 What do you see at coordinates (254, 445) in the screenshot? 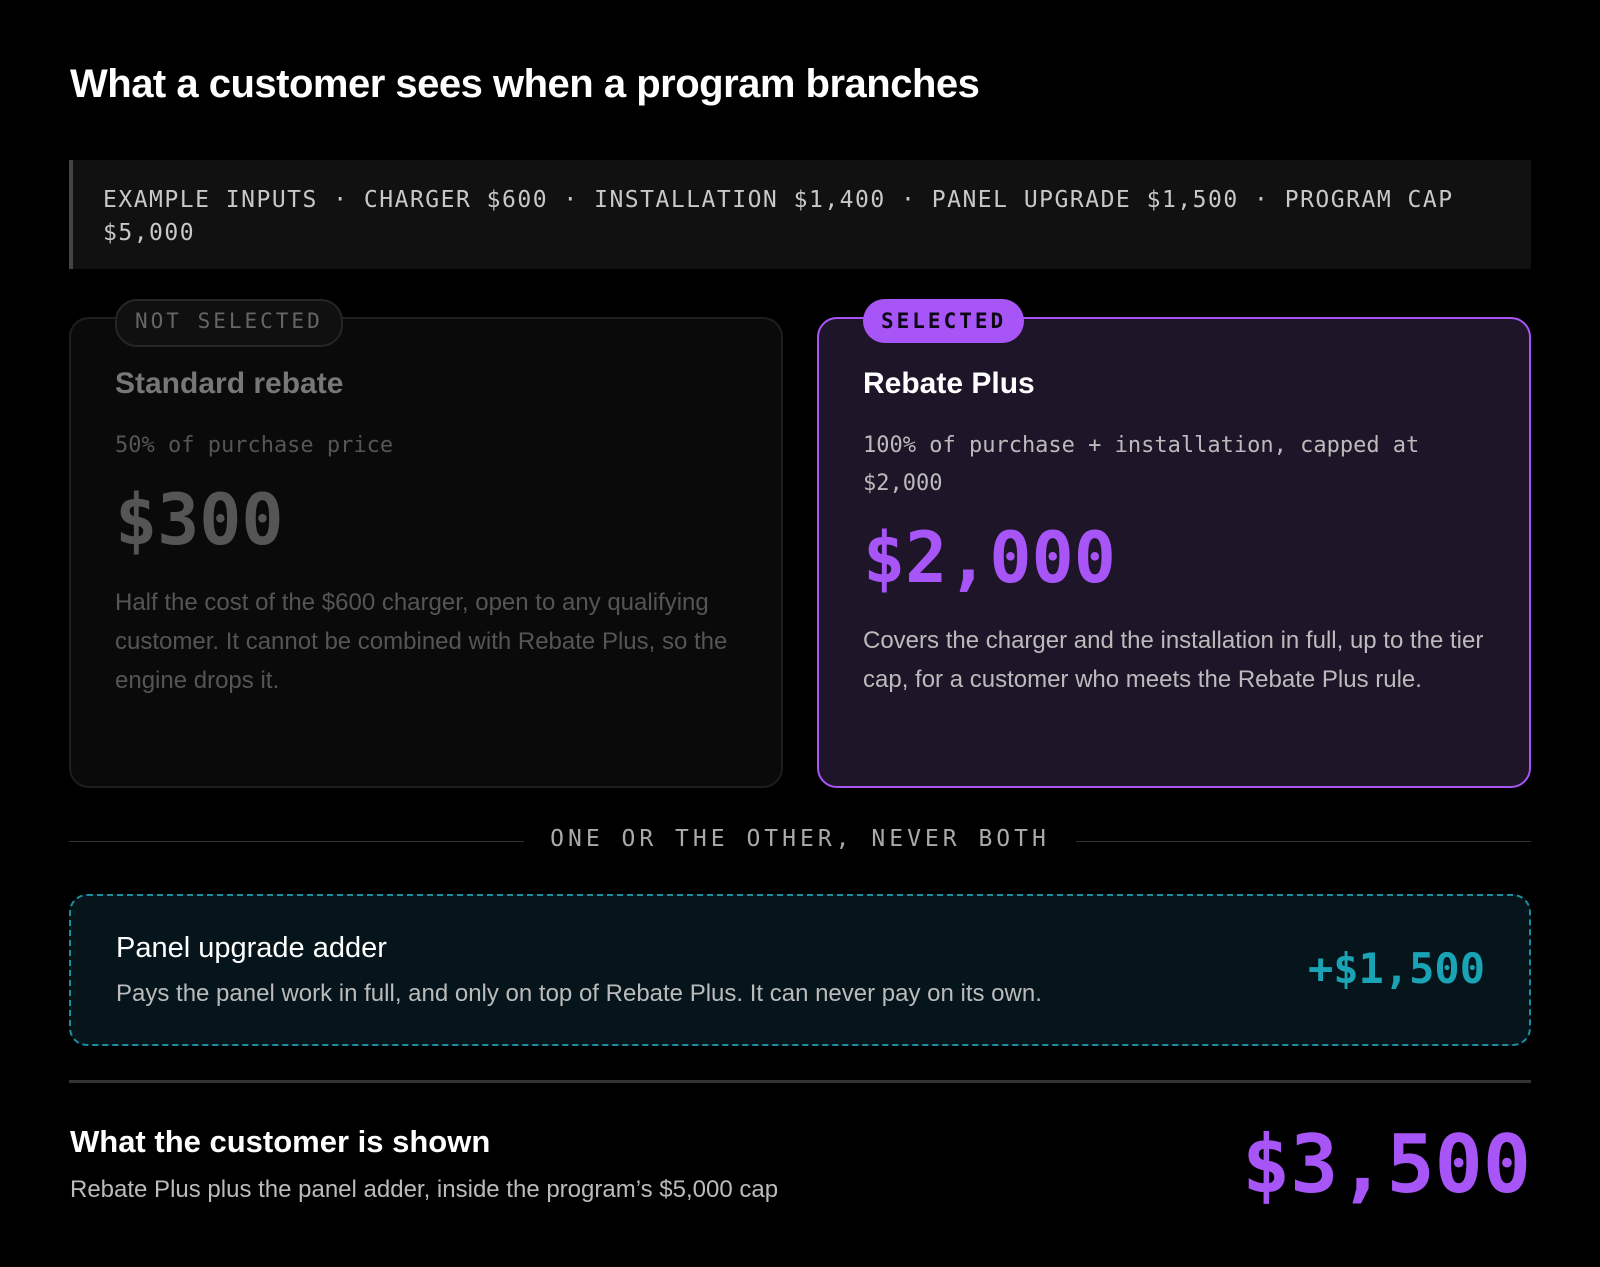
I see `option-rule: 50% of purchase price` at bounding box center [254, 445].